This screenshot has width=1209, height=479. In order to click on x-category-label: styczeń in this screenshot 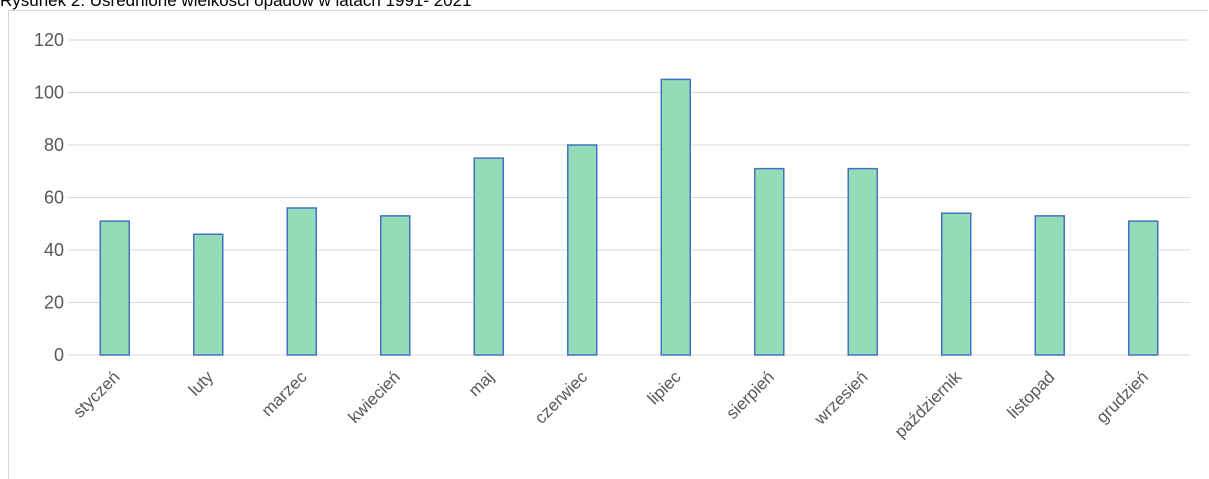, I will do `click(96, 394)`.